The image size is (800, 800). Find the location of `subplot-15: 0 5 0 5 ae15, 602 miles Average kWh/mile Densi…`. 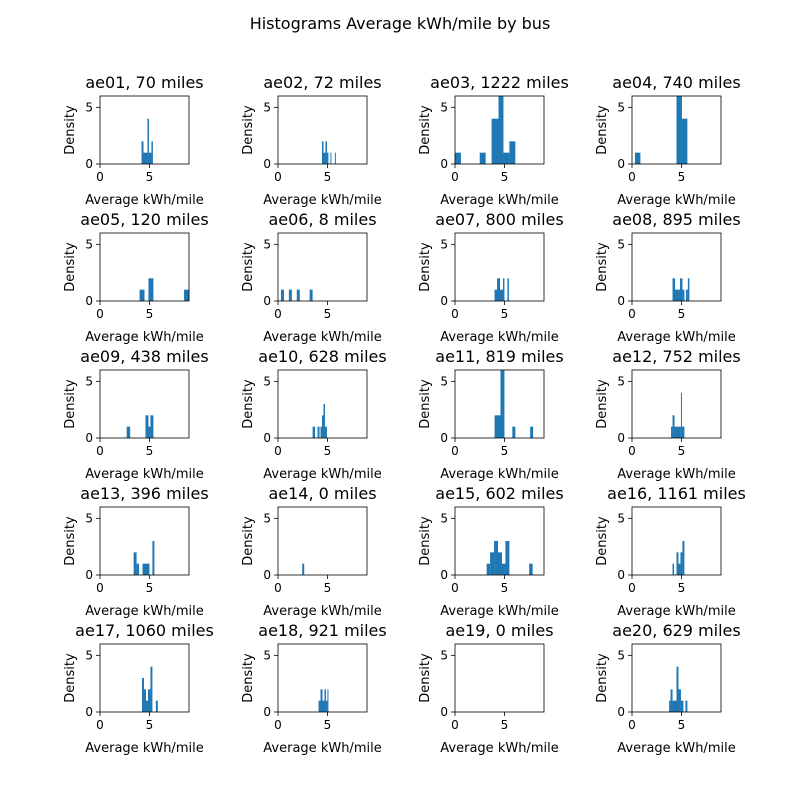

subplot-15: 0 5 0 5 ae15, 602 miles Average kWh/mile Densi… is located at coordinates (491, 551).